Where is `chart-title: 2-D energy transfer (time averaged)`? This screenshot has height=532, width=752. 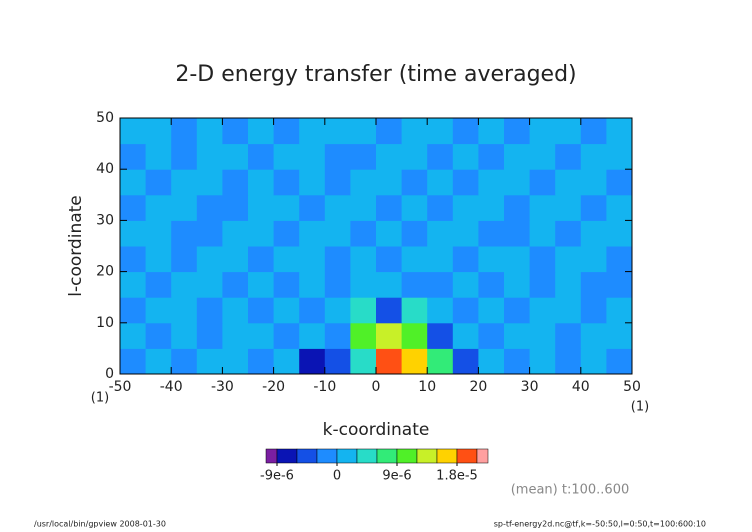 chart-title: 2-D energy transfer (time averaged) is located at coordinates (375, 74).